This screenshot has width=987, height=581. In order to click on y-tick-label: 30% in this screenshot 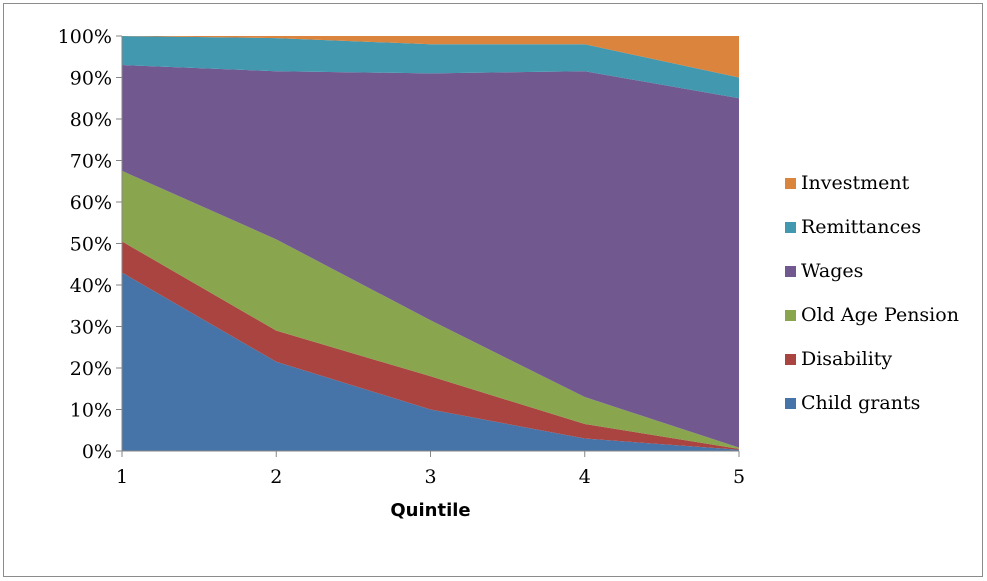, I will do `click(91, 328)`.